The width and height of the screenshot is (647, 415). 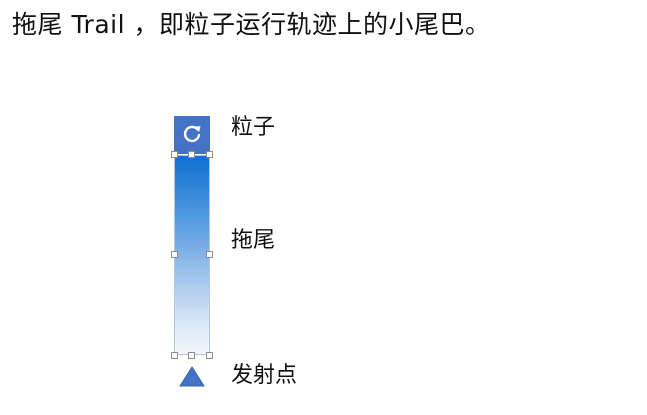 What do you see at coordinates (253, 240) in the screenshot?
I see `label-trail: 拖尾` at bounding box center [253, 240].